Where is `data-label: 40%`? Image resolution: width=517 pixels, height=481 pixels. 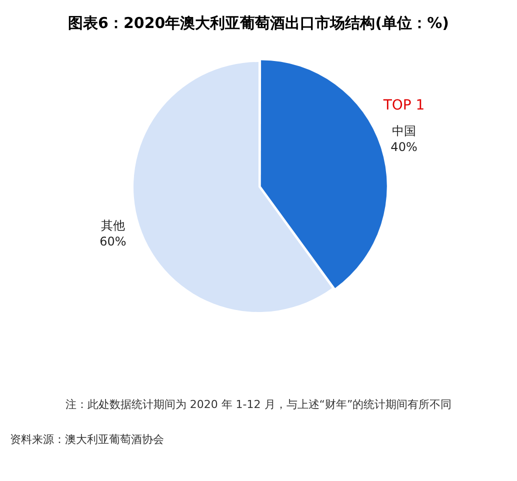 data-label: 40% is located at coordinates (404, 147).